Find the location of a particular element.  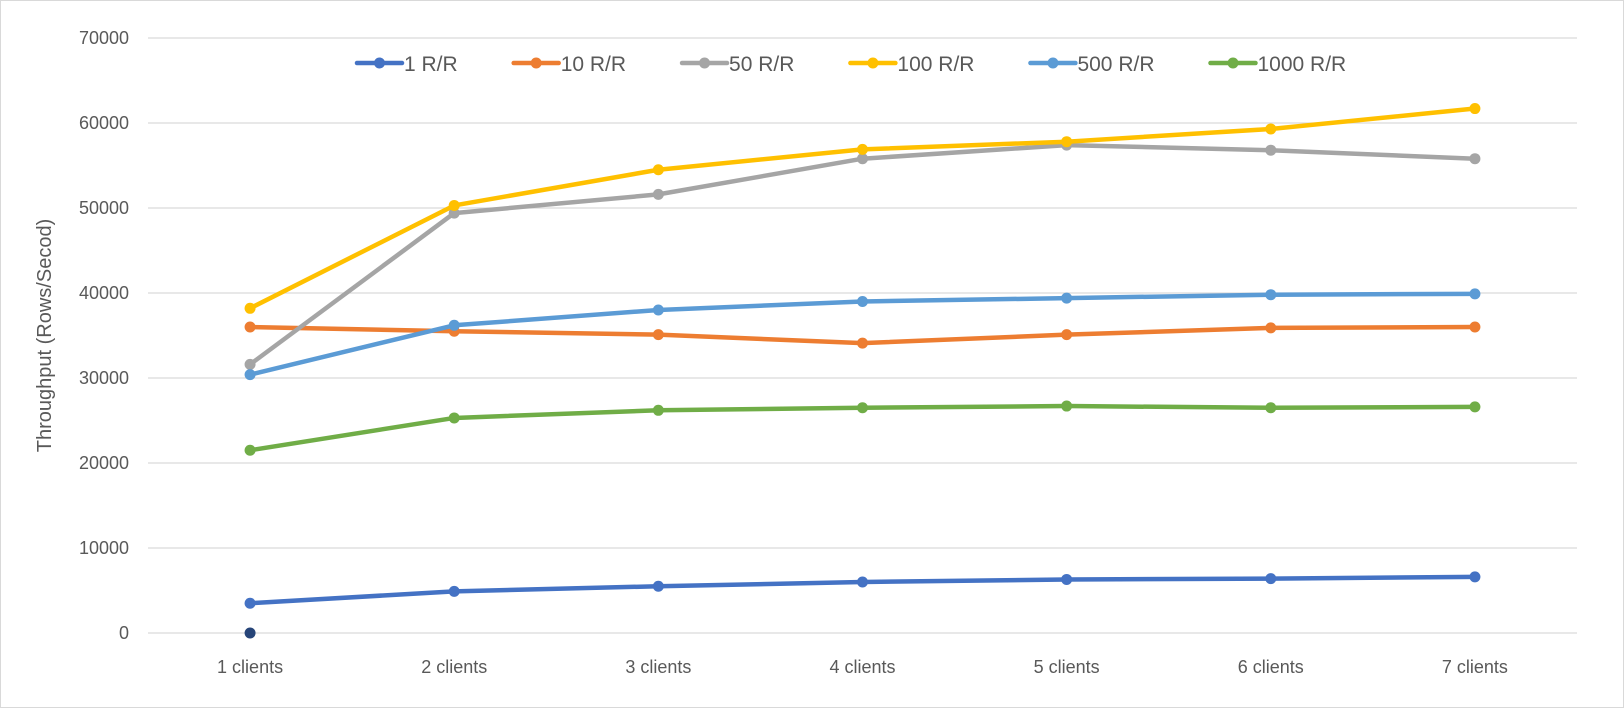

x-tick-label: 4 clients is located at coordinates (862, 667).